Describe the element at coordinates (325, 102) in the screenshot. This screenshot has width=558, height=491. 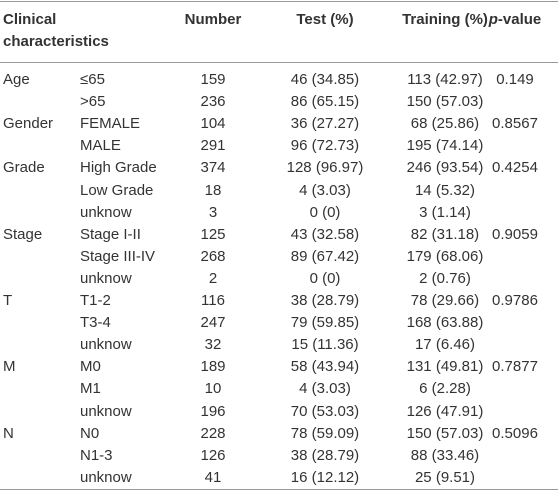
I see `test: 86 (65.15)` at that location.